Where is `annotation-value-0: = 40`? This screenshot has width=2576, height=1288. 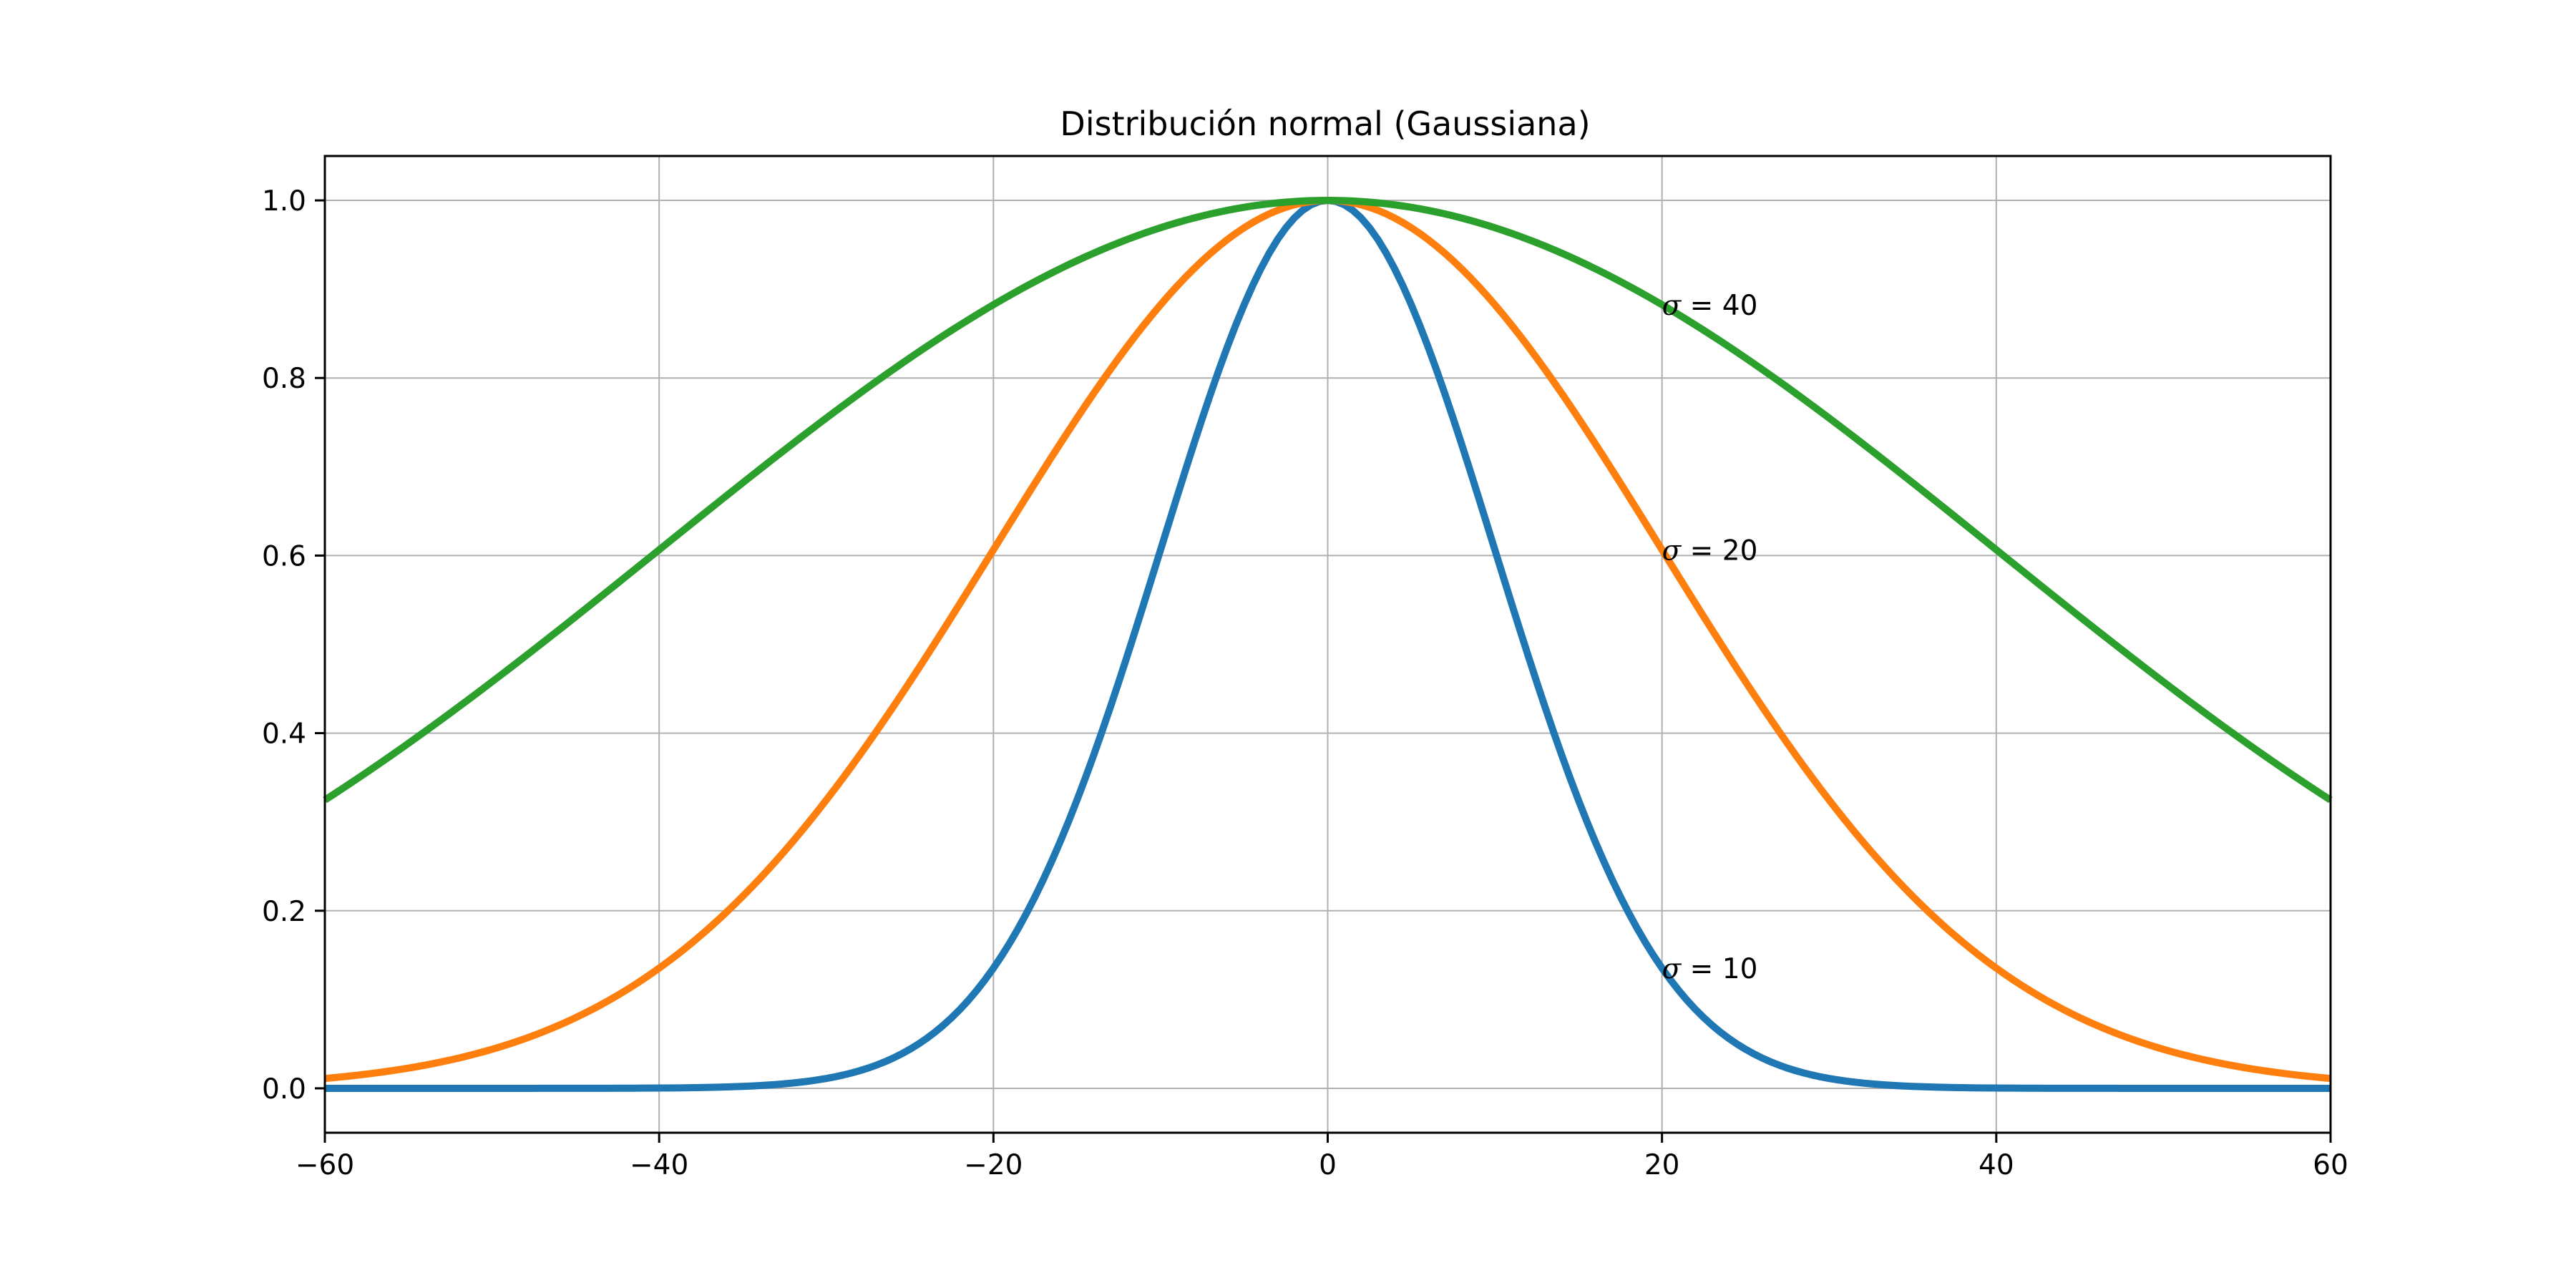 annotation-value-0: = 40 is located at coordinates (1719, 306).